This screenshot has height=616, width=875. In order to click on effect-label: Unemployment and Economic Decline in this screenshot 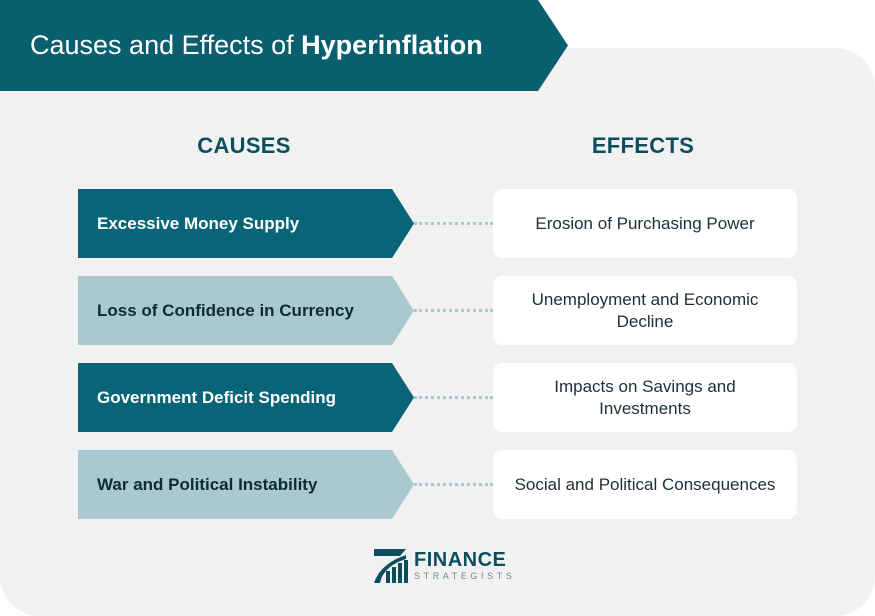, I will do `click(645, 310)`.